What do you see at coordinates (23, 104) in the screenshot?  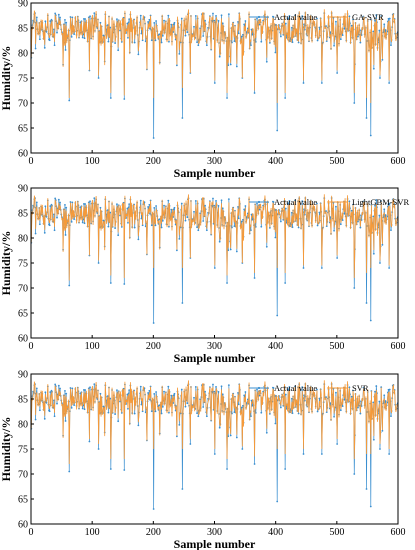 I see `y-tick-label: 70` at bounding box center [23, 104].